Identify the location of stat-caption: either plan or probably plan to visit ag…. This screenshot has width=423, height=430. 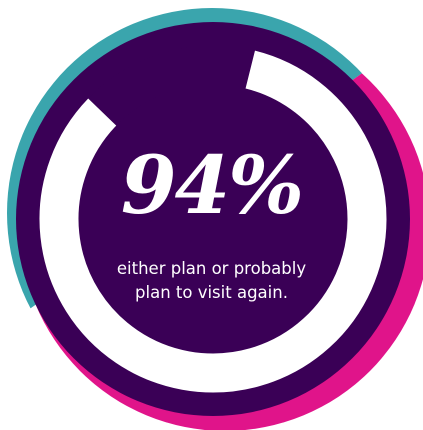
(211, 281).